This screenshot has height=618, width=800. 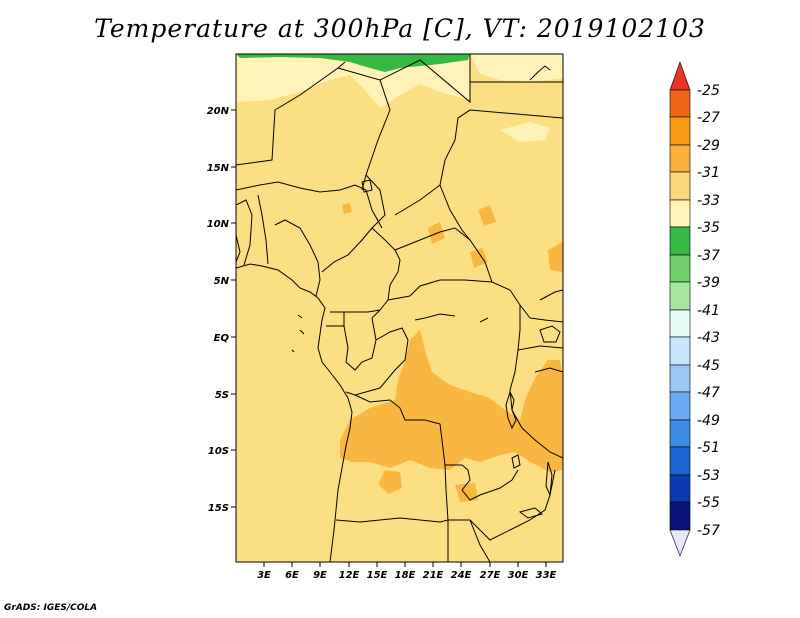 I want to click on islands-bioko, so click(x=298, y=333).